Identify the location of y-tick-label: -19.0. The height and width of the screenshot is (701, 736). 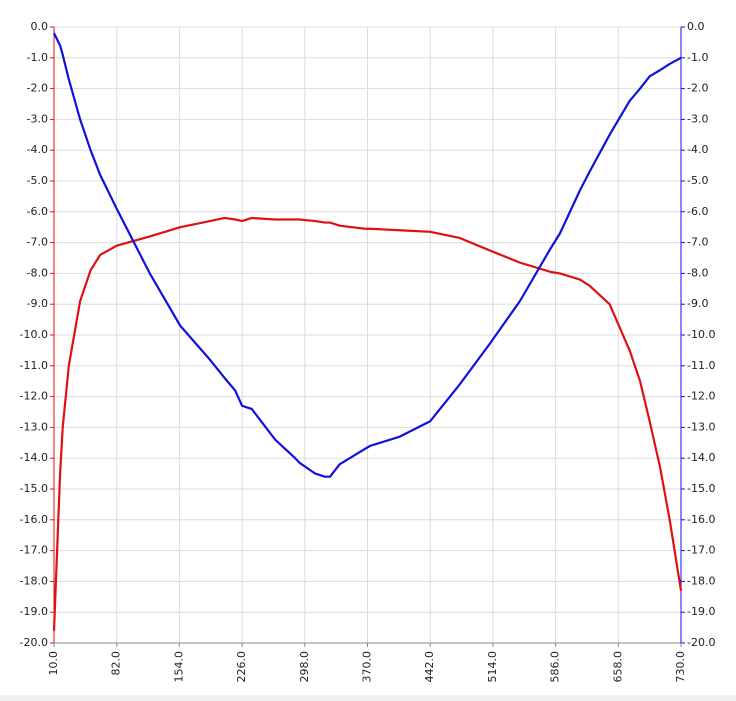
(34, 611).